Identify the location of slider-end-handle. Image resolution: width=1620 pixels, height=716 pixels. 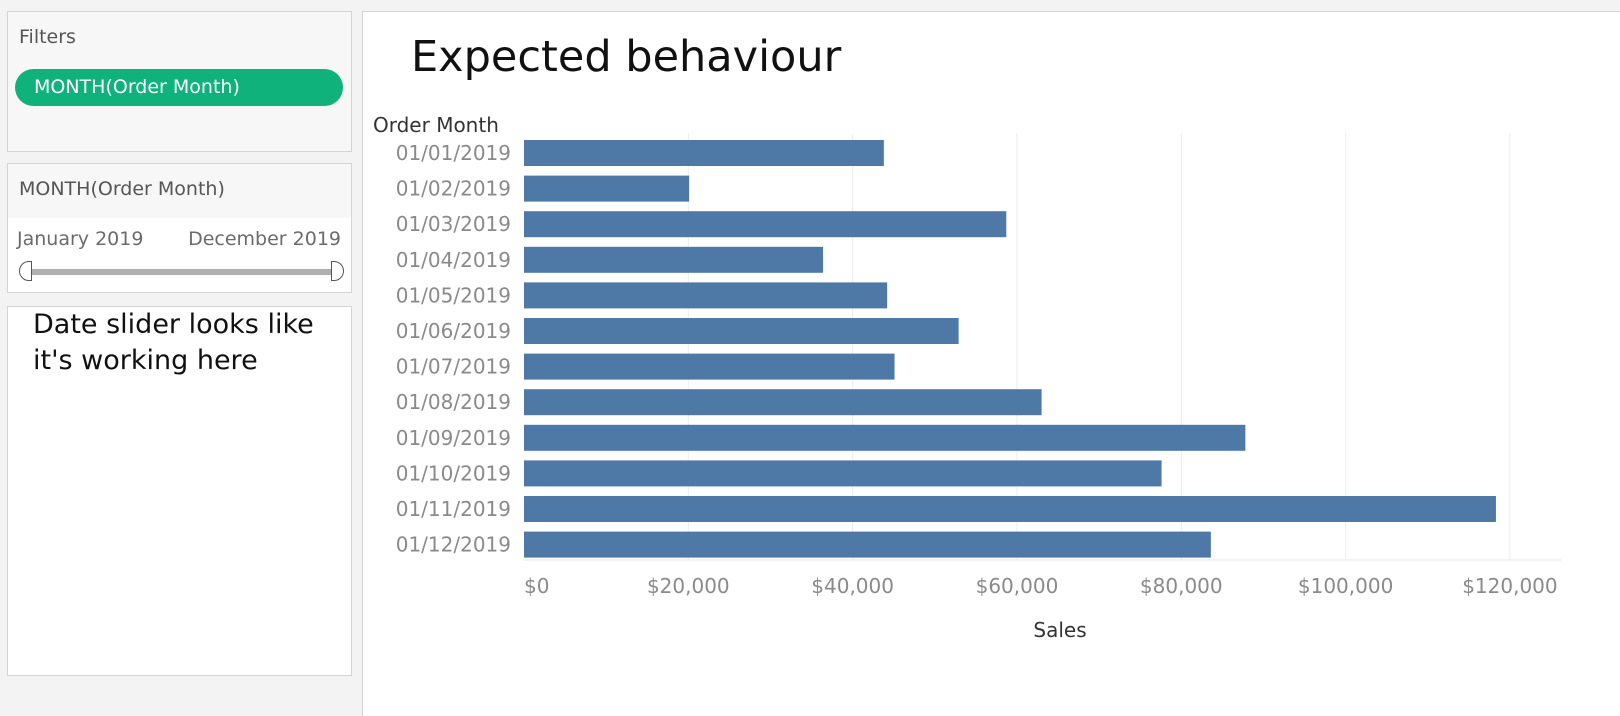
(337, 271).